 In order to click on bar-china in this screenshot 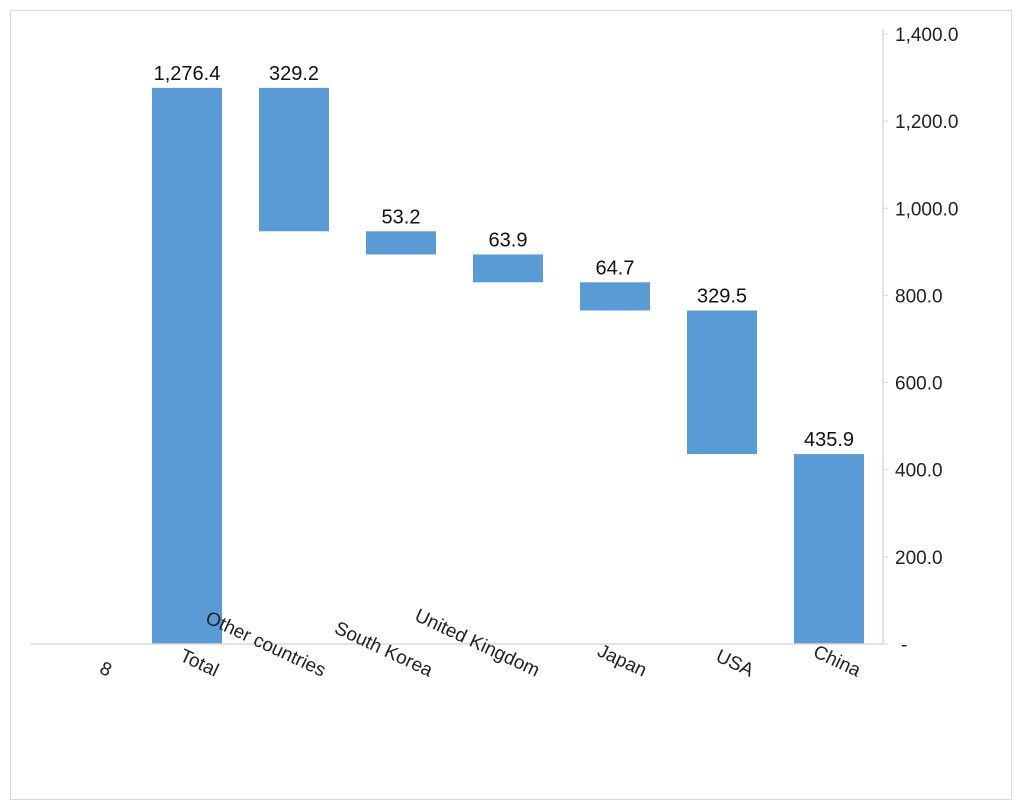, I will do `click(829, 549)`.